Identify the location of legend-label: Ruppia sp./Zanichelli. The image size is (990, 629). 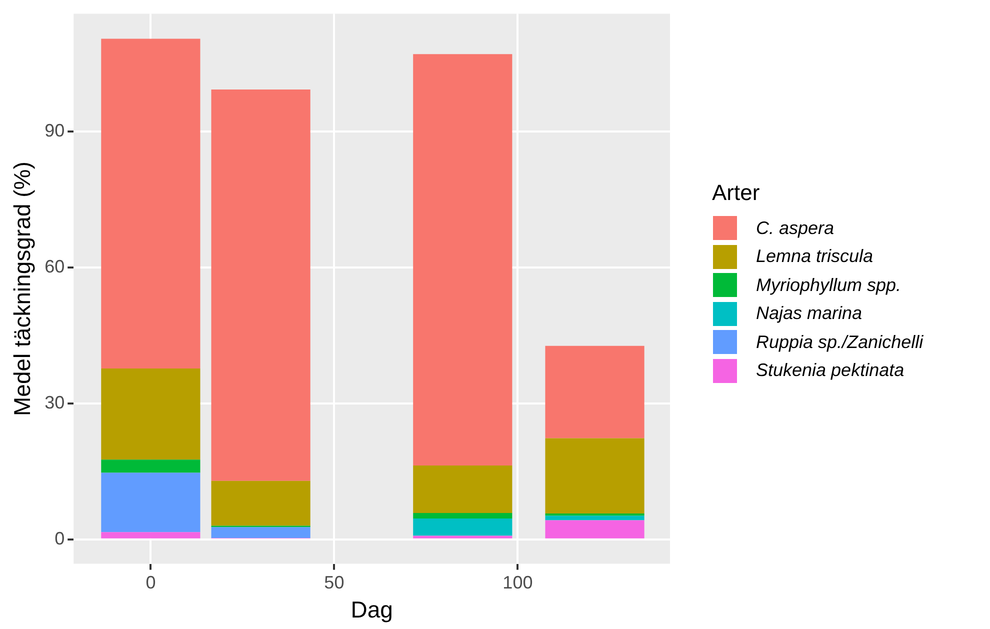
(840, 342).